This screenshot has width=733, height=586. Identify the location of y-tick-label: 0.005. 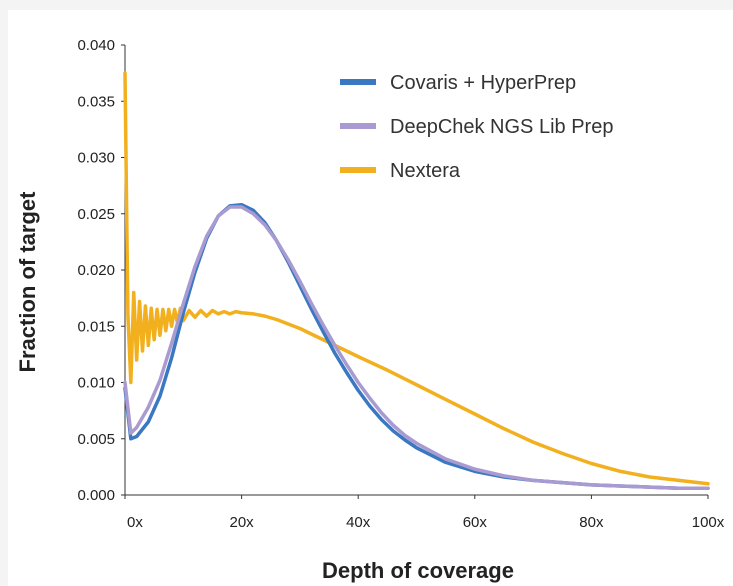
(96, 439).